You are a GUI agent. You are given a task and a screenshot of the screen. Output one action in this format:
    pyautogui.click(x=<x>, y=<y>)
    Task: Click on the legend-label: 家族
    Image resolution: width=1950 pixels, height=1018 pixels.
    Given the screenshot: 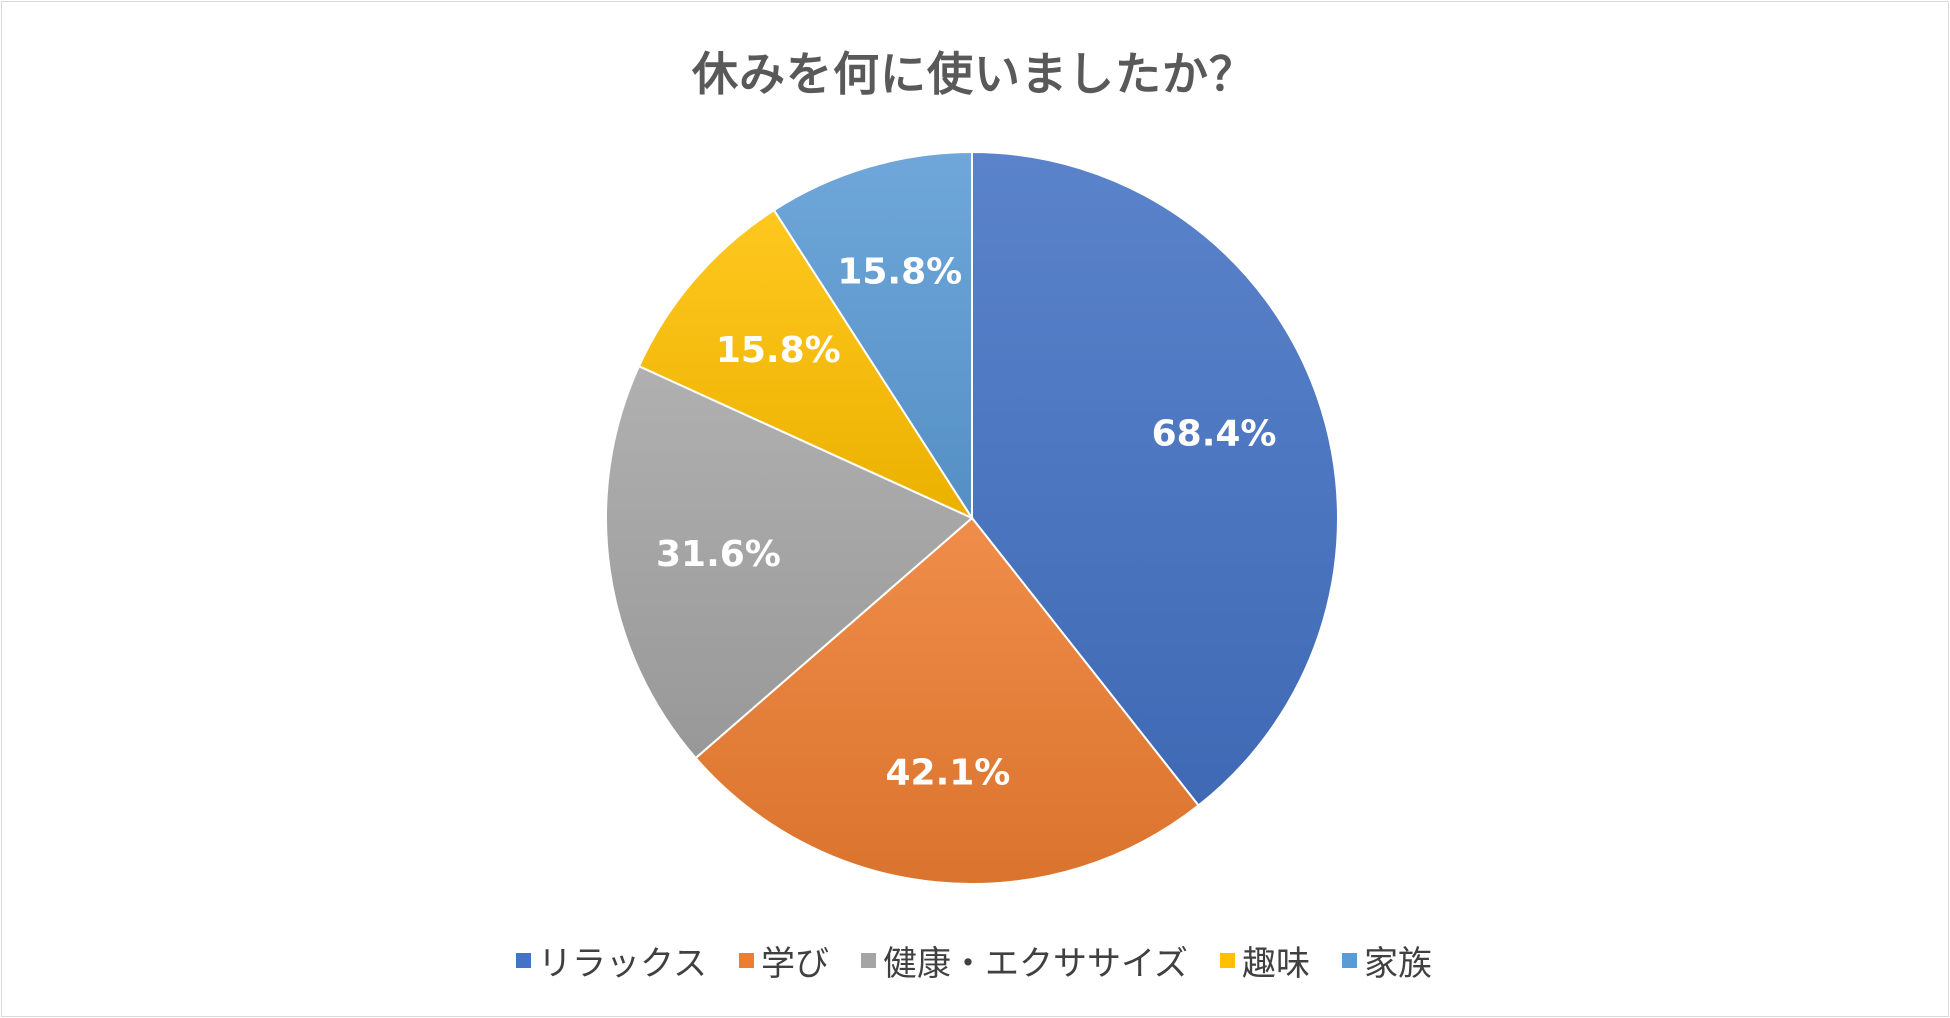 What is the action you would take?
    pyautogui.click(x=1397, y=964)
    